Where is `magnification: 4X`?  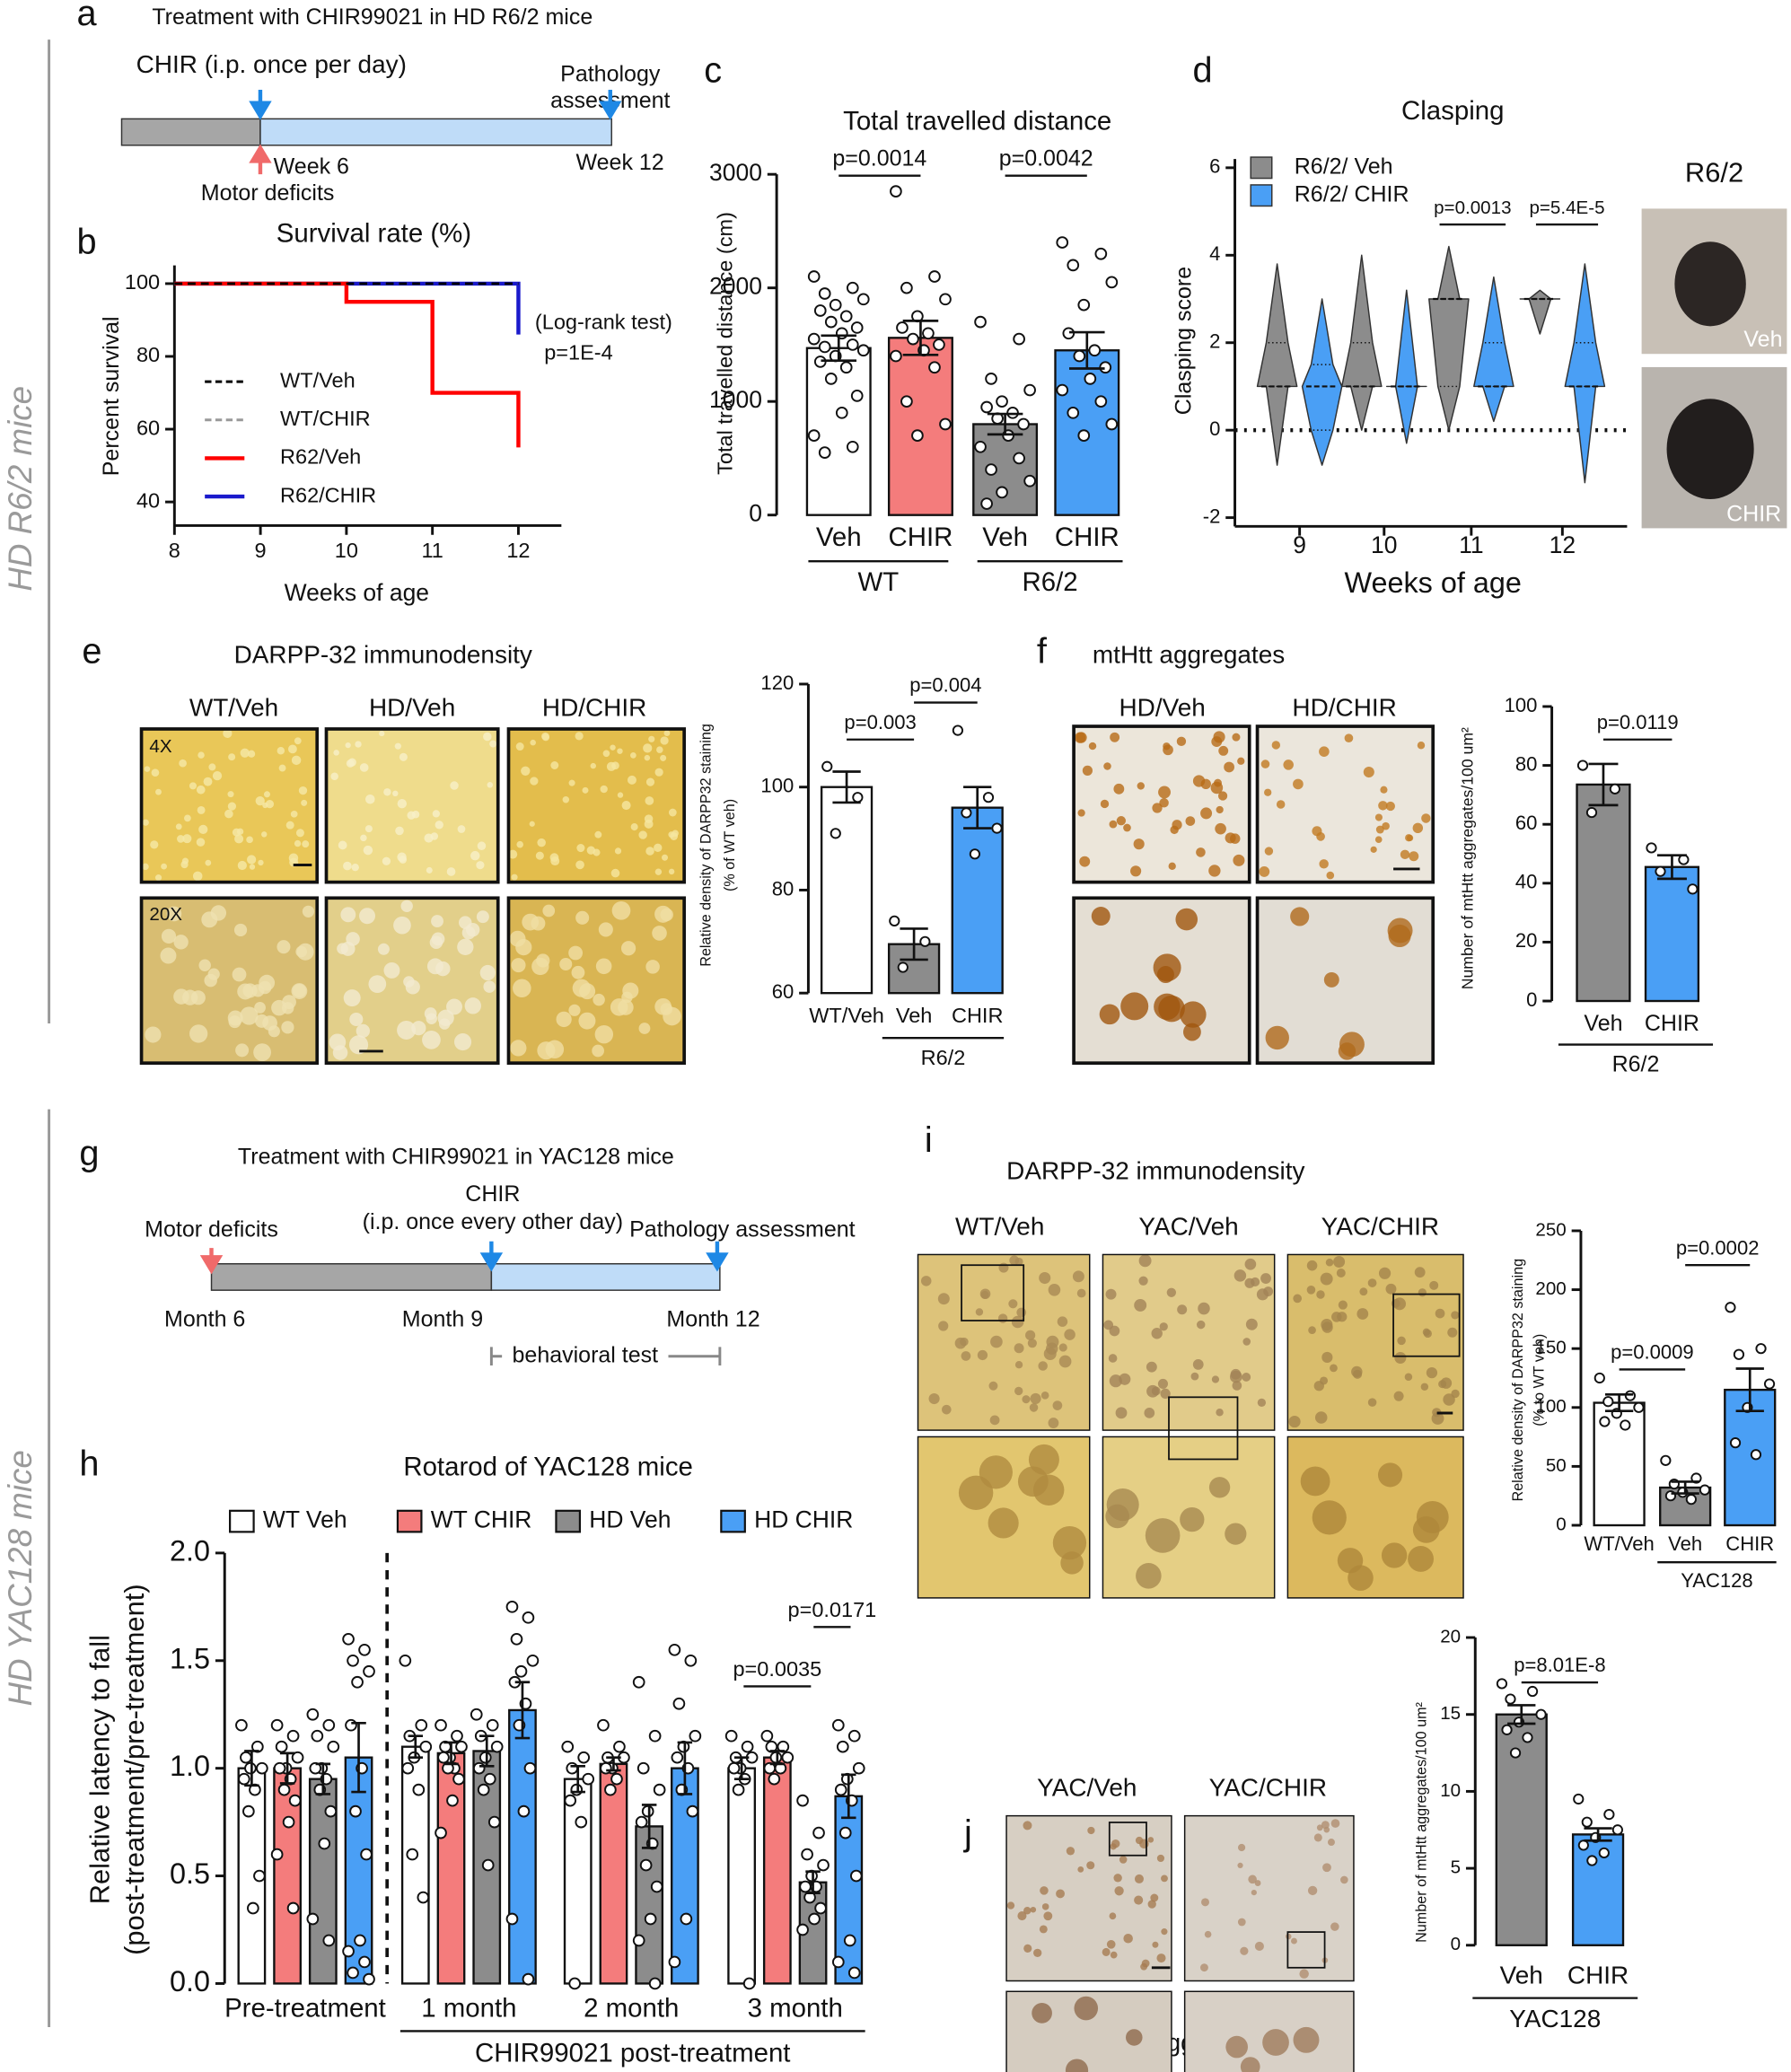 magnification: 4X is located at coordinates (160, 746).